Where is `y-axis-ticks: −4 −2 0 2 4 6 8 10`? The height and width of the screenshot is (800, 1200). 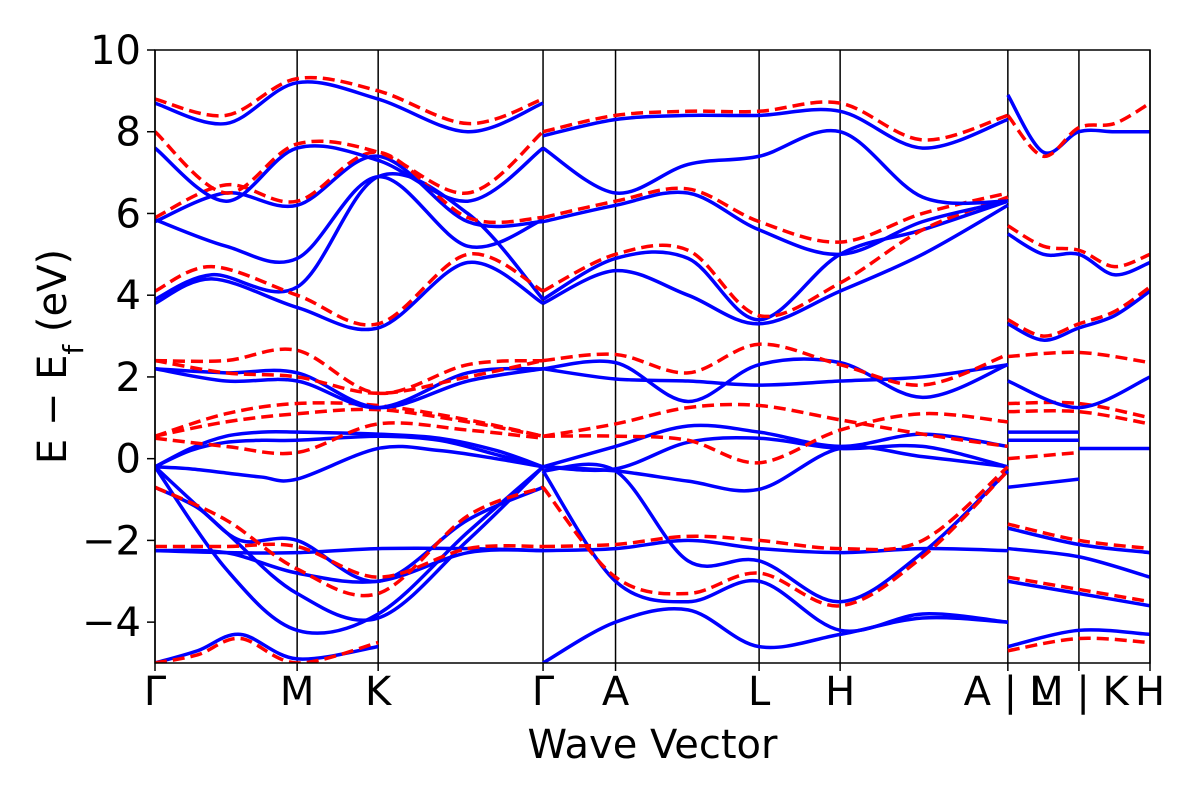
y-axis-ticks: −4 −2 0 2 4 6 8 10 is located at coordinates (118, 337).